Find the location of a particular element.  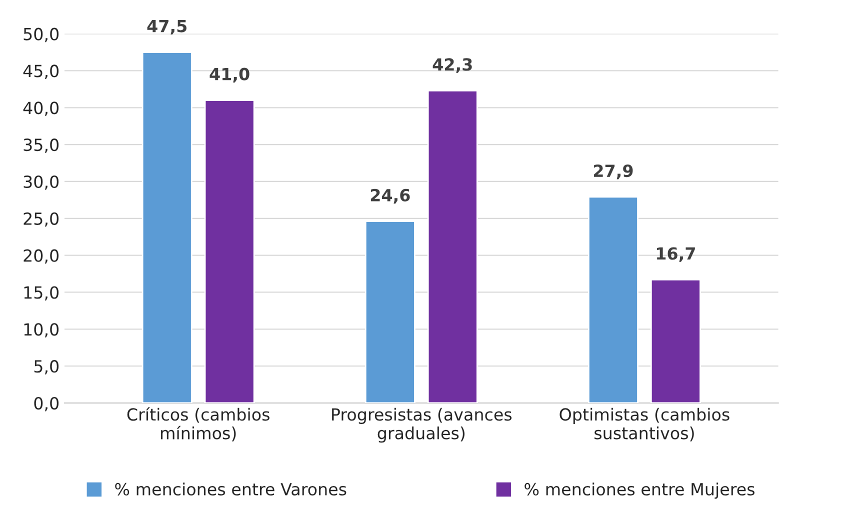

data-label: 27,9 is located at coordinates (613, 172).